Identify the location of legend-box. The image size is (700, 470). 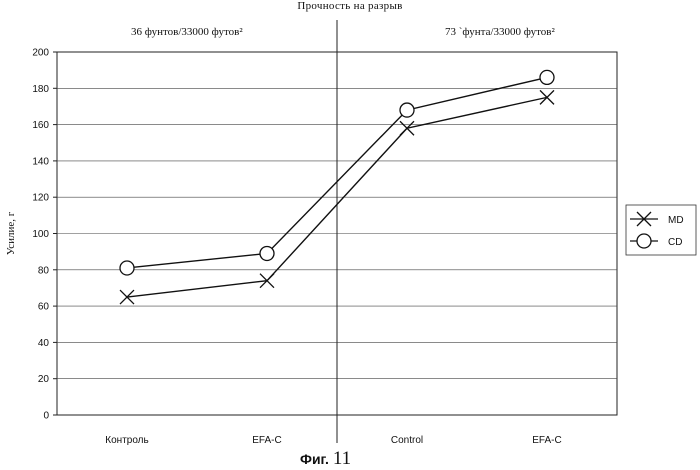
(661, 230).